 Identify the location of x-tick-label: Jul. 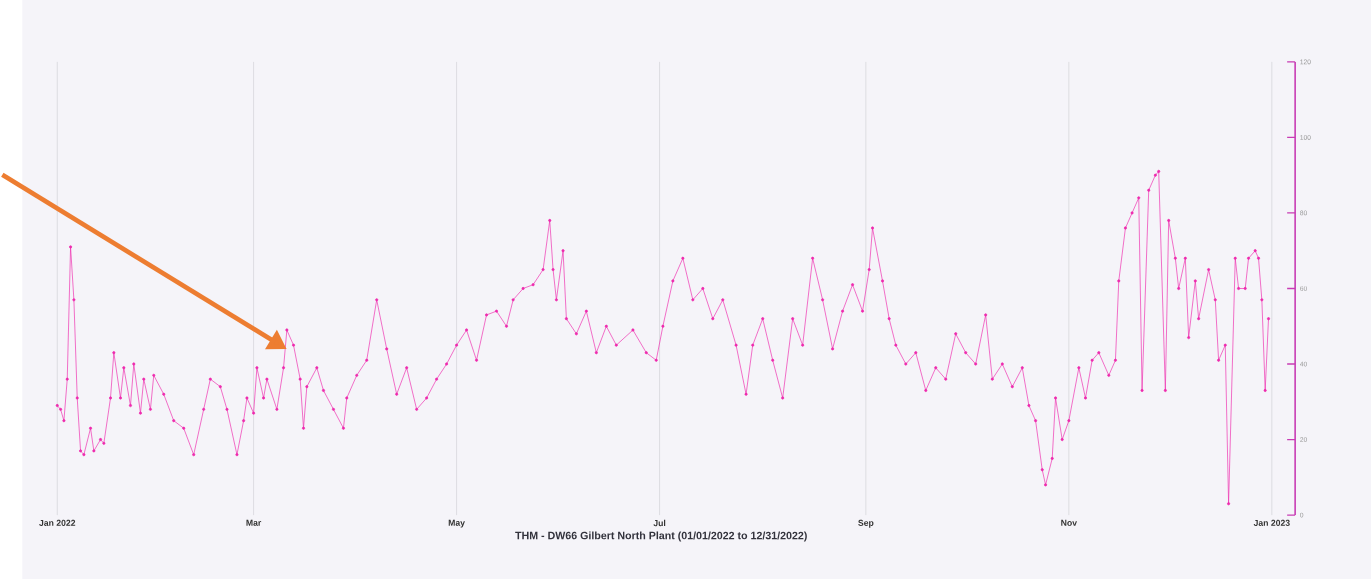
(659, 523).